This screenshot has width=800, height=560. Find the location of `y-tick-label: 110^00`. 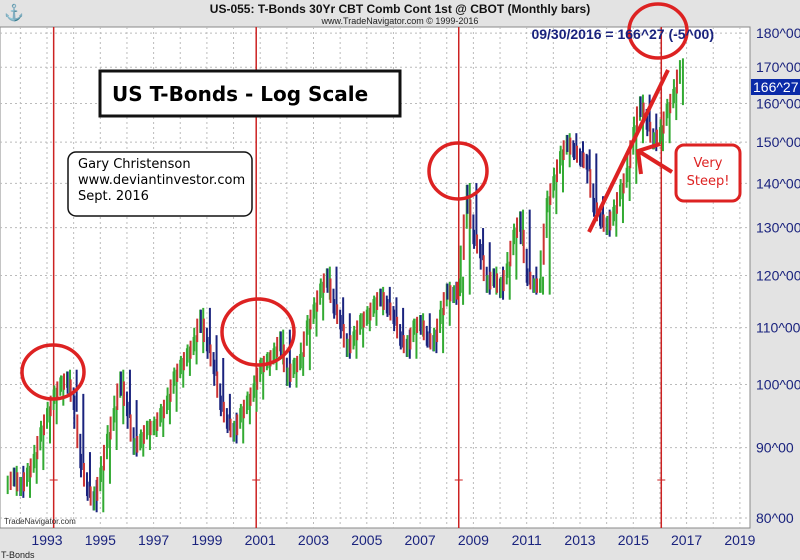

y-tick-label: 110^00 is located at coordinates (778, 328).